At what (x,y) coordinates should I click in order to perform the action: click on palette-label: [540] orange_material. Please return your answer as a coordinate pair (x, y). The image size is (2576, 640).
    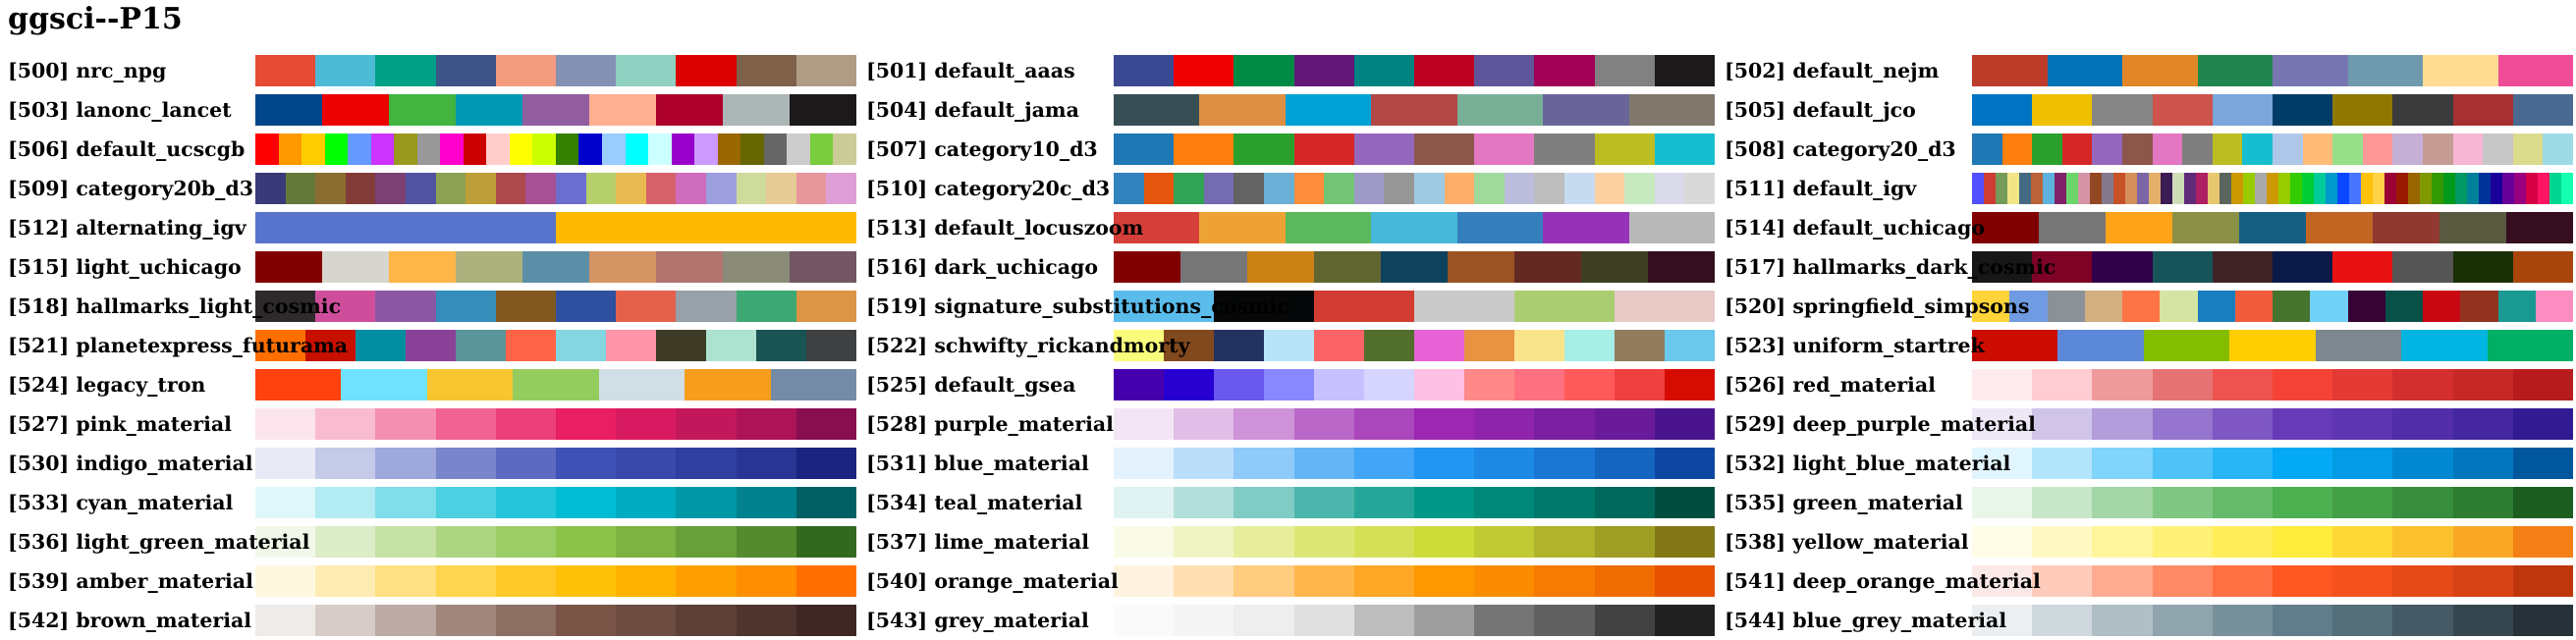
    Looking at the image, I should click on (992, 581).